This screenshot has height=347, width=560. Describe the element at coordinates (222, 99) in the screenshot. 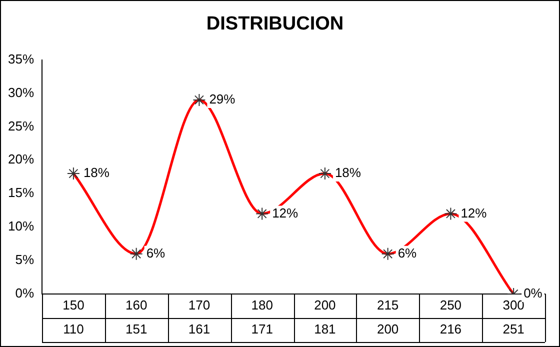

I see `data-label: 29%` at that location.